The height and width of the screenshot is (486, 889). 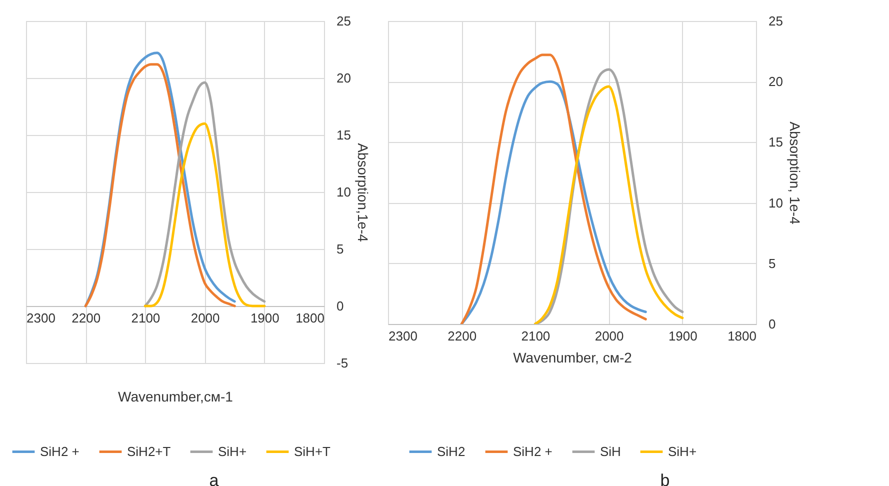 I want to click on x-axis-title: Wavenumber,см-1, so click(x=176, y=396).